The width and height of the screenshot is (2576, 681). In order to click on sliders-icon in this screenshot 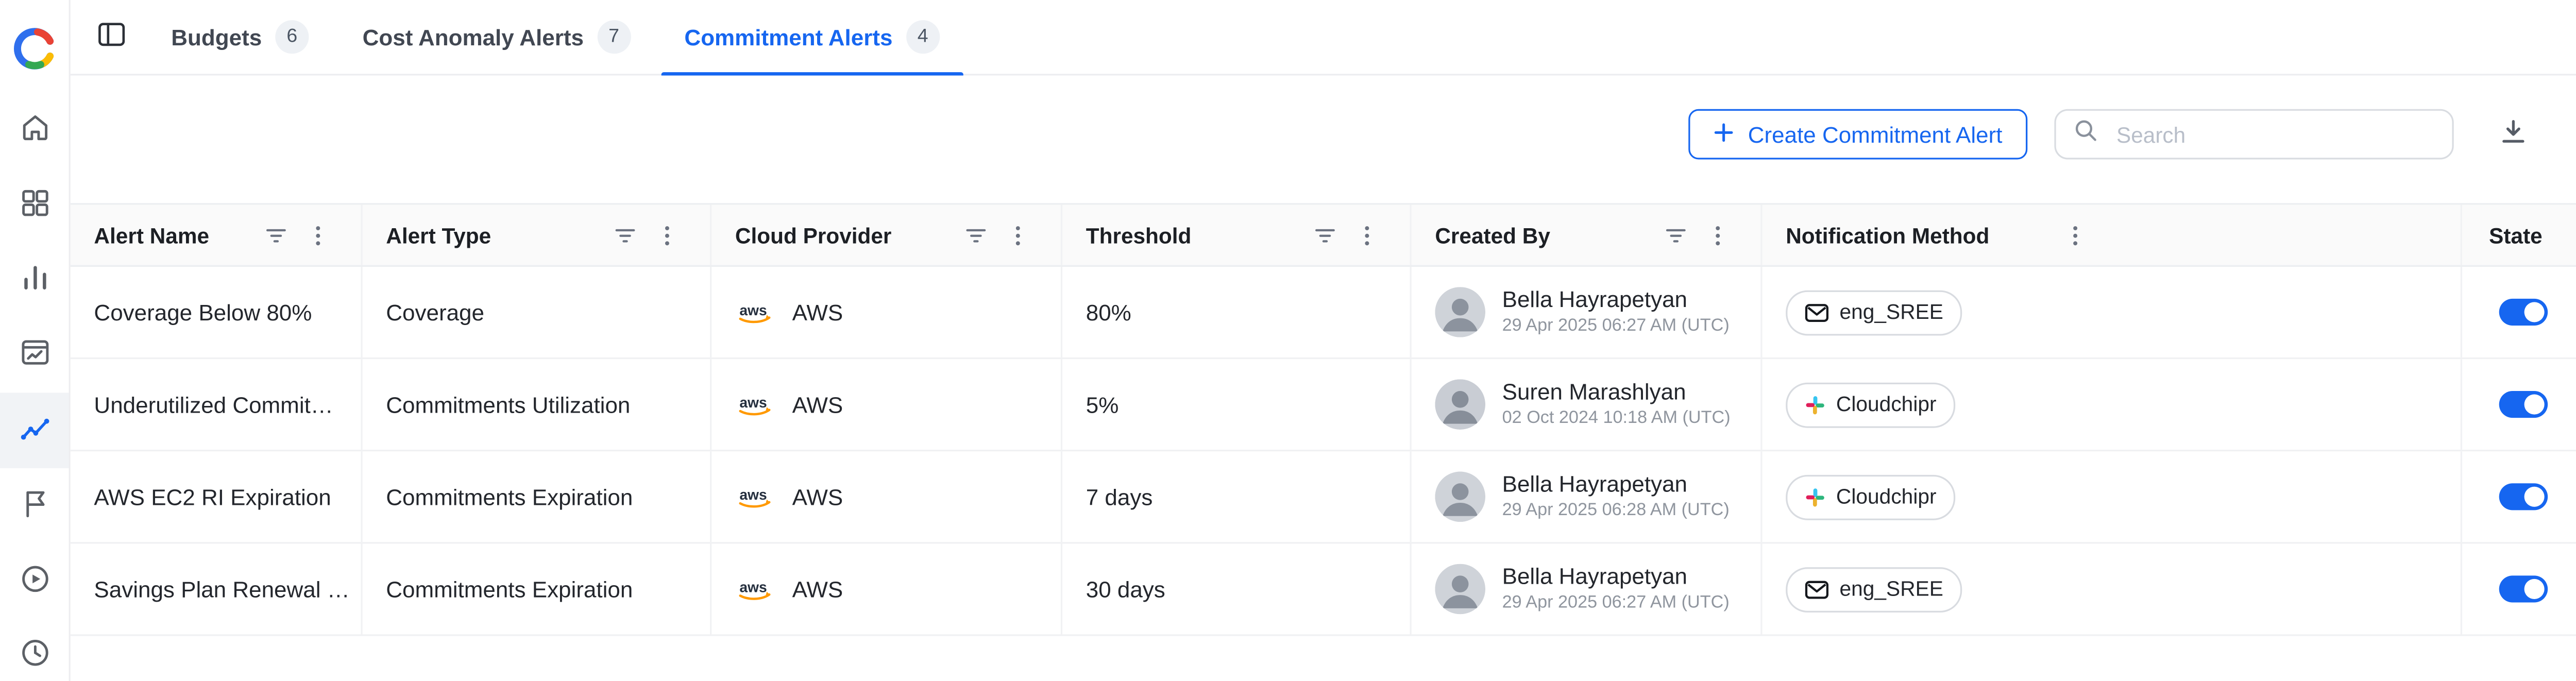, I will do `click(2574, 134)`.